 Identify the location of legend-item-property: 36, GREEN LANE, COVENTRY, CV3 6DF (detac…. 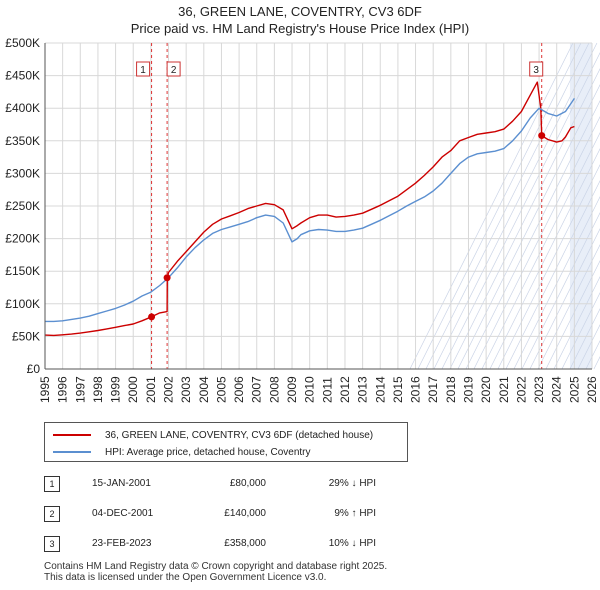
(213, 435).